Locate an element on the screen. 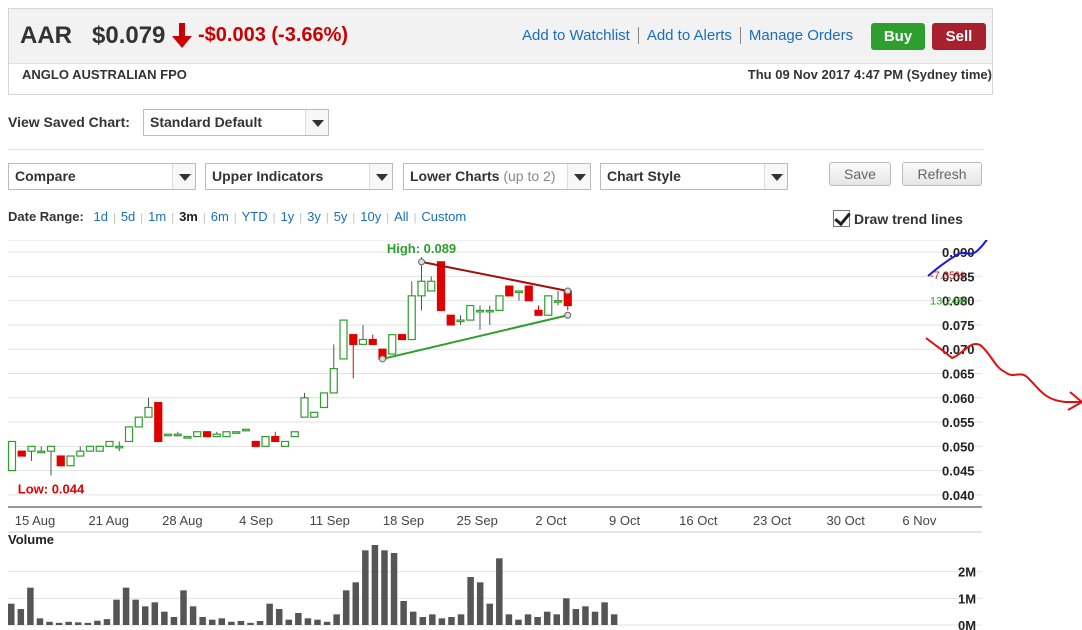 This screenshot has height=630, width=1082. range-option-1d: 1d is located at coordinates (100, 216).